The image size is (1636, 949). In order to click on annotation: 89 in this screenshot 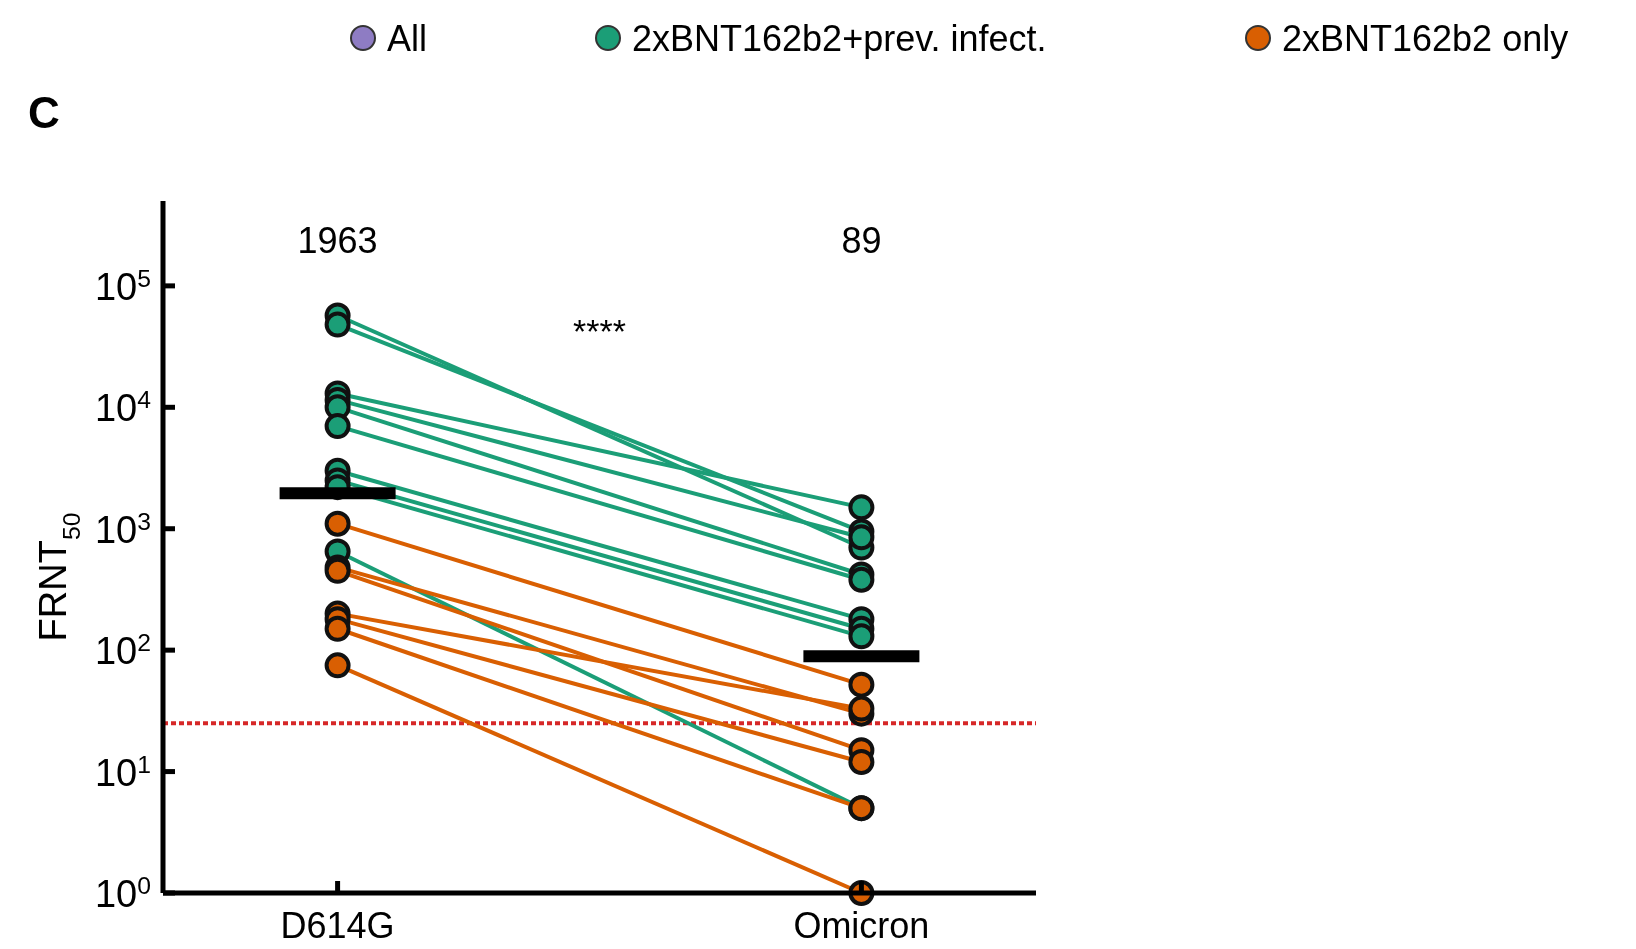, I will do `click(861, 240)`.